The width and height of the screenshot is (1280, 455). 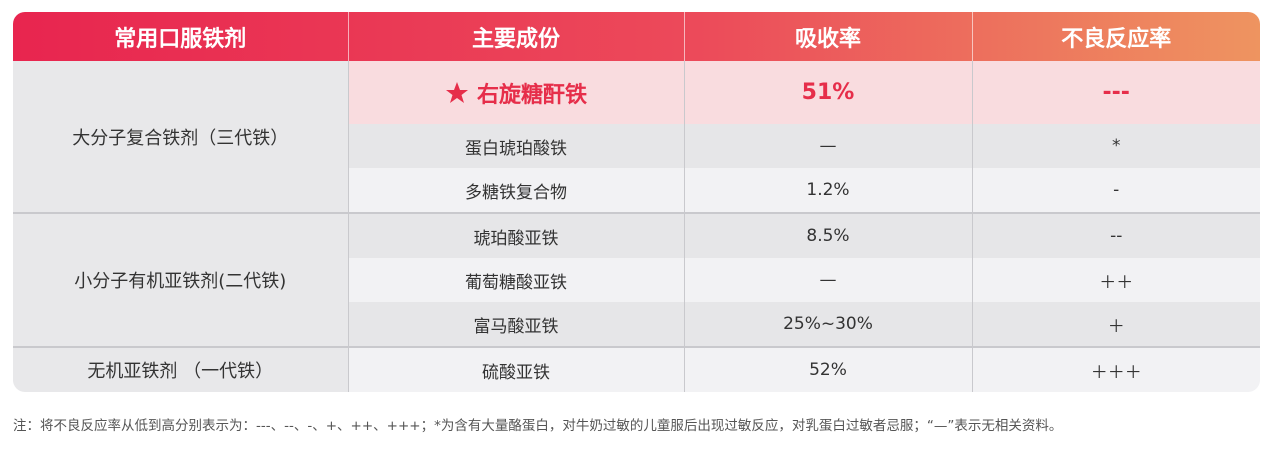 I want to click on star-icon, so click(x=456, y=92).